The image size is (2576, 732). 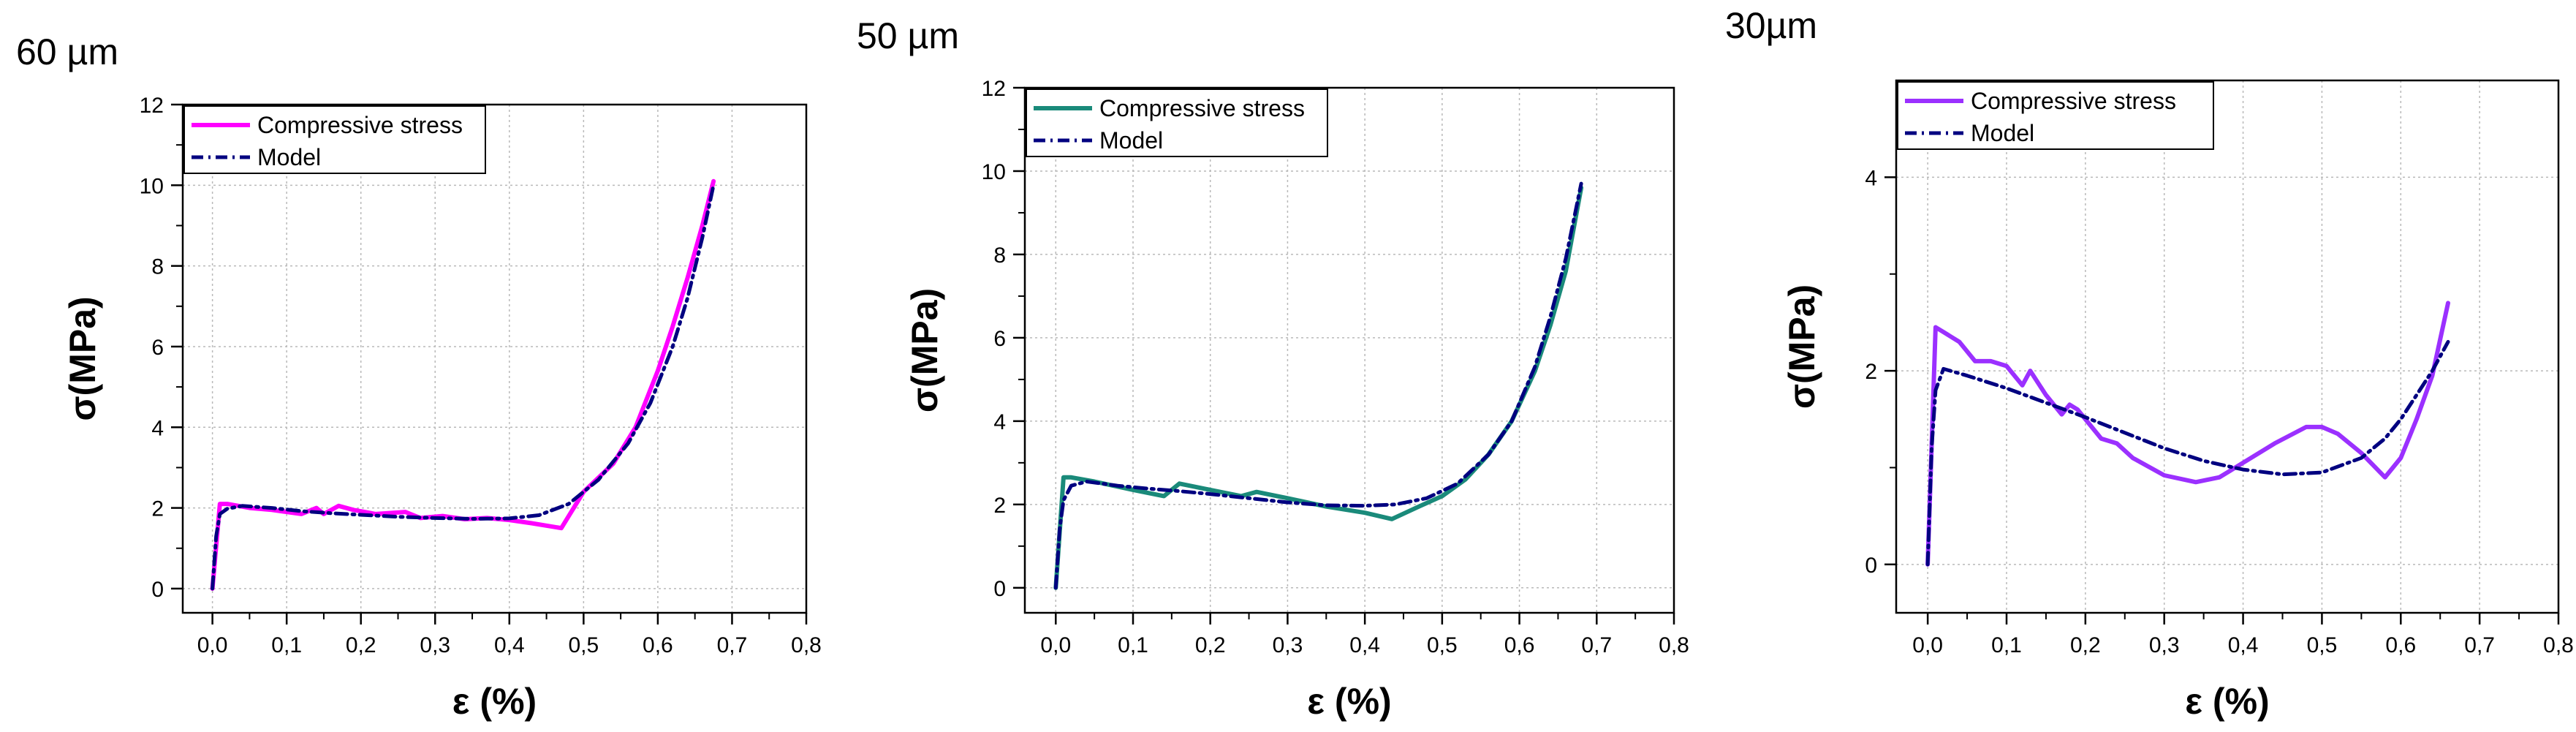 I want to click on panel-title: 50 µm, so click(x=908, y=35).